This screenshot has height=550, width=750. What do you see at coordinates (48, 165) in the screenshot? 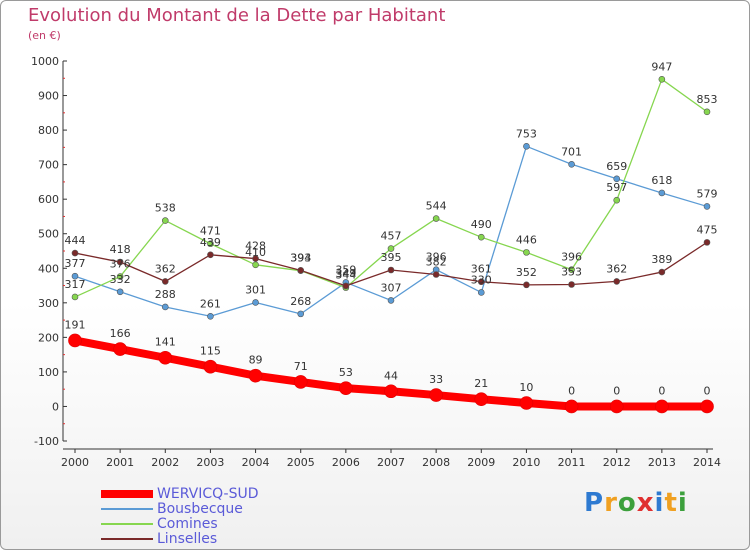
I see `y-tick-label: 700` at bounding box center [48, 165].